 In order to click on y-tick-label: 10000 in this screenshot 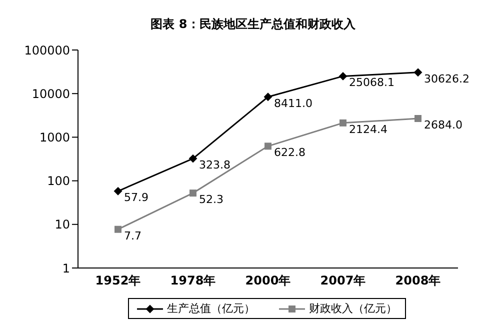, I will do `click(51, 93)`.